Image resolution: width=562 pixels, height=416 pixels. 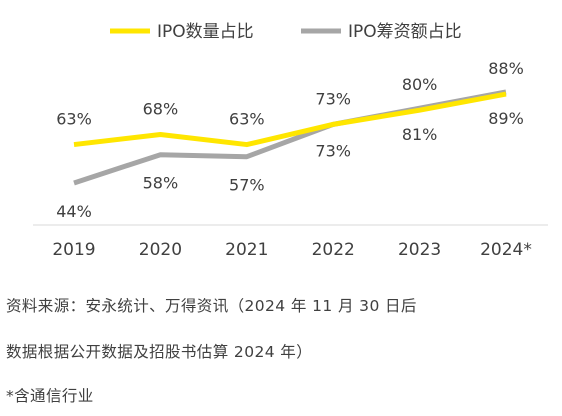 I want to click on x-tick-label-4: 2023, so click(x=419, y=250).